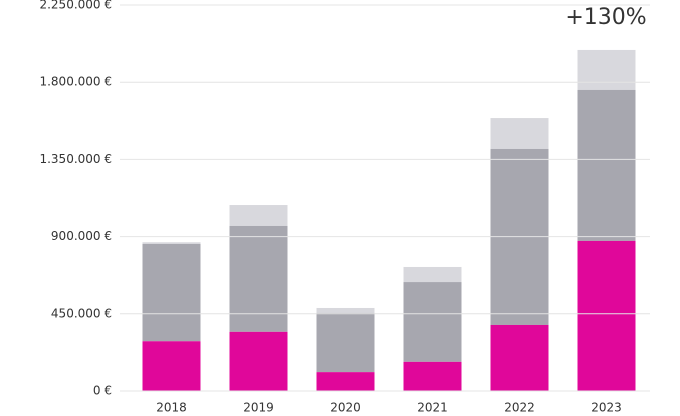 The image size is (680, 416). What do you see at coordinates (102, 391) in the screenshot?
I see `y-tick-label: 0 €` at bounding box center [102, 391].